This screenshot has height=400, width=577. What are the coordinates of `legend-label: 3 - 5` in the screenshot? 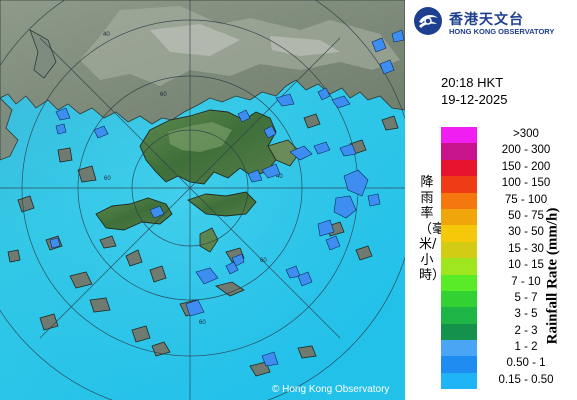 It's located at (526, 314).